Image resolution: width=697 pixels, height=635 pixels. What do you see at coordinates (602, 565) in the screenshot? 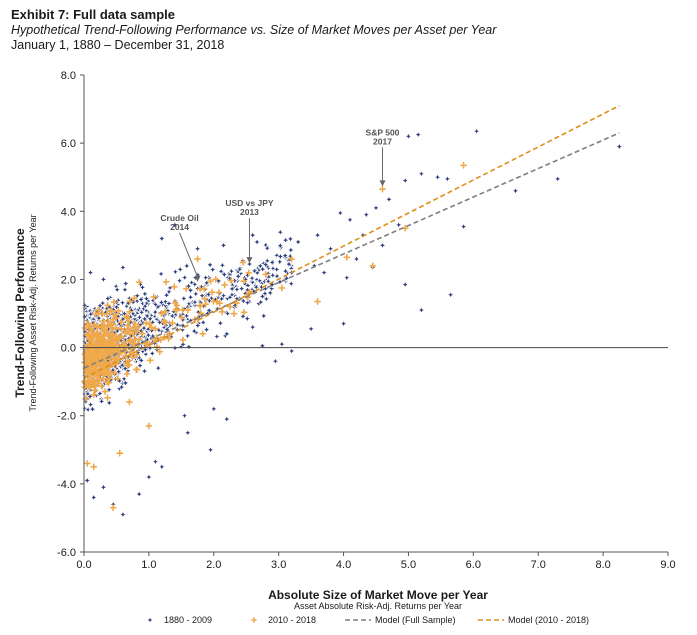
I see `x-tick-label: 8.0` at bounding box center [602, 565].